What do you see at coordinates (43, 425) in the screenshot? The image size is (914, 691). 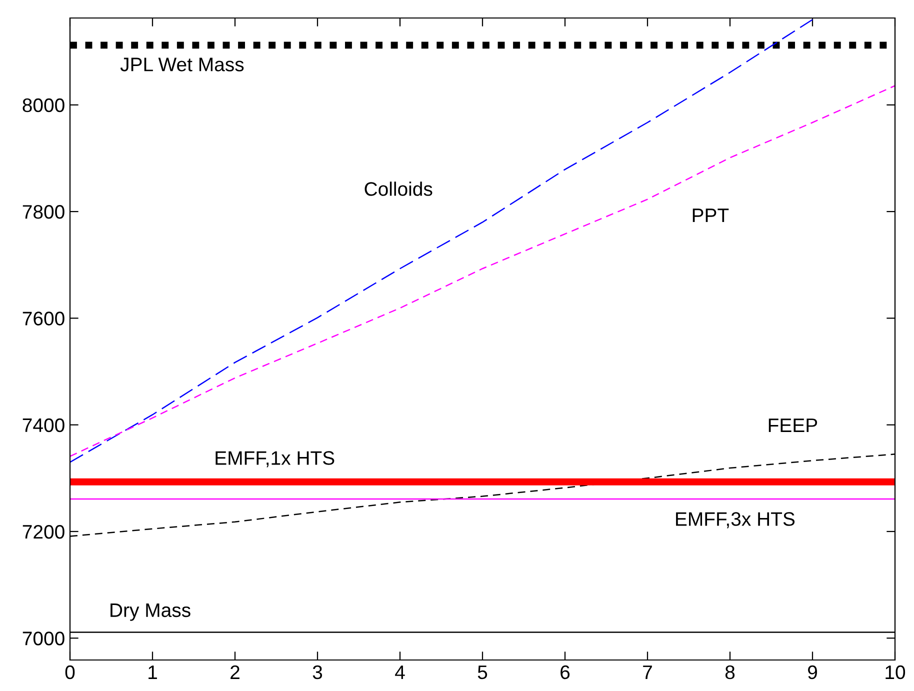 I see `y-tick-label: 7400` at bounding box center [43, 425].